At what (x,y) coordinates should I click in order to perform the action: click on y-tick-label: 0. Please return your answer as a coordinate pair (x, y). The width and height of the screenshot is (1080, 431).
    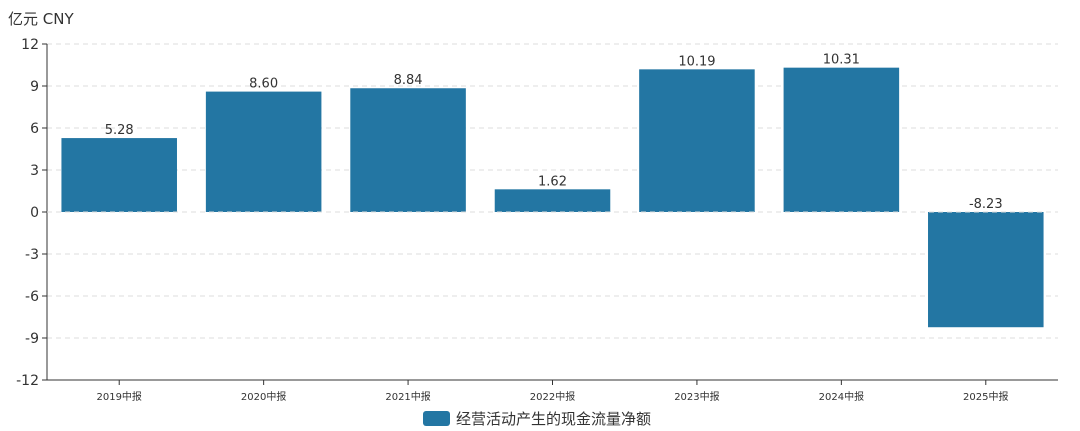
    Looking at the image, I should click on (34, 213).